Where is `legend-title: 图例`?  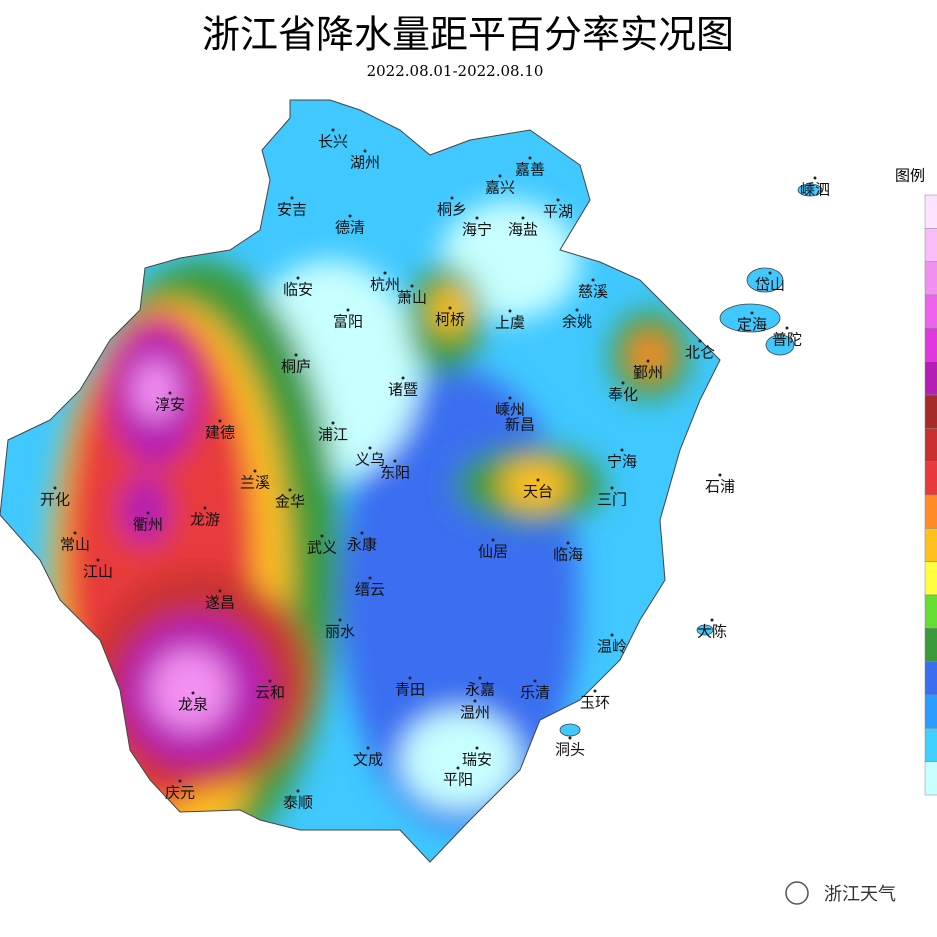
legend-title: 图例 is located at coordinates (910, 176).